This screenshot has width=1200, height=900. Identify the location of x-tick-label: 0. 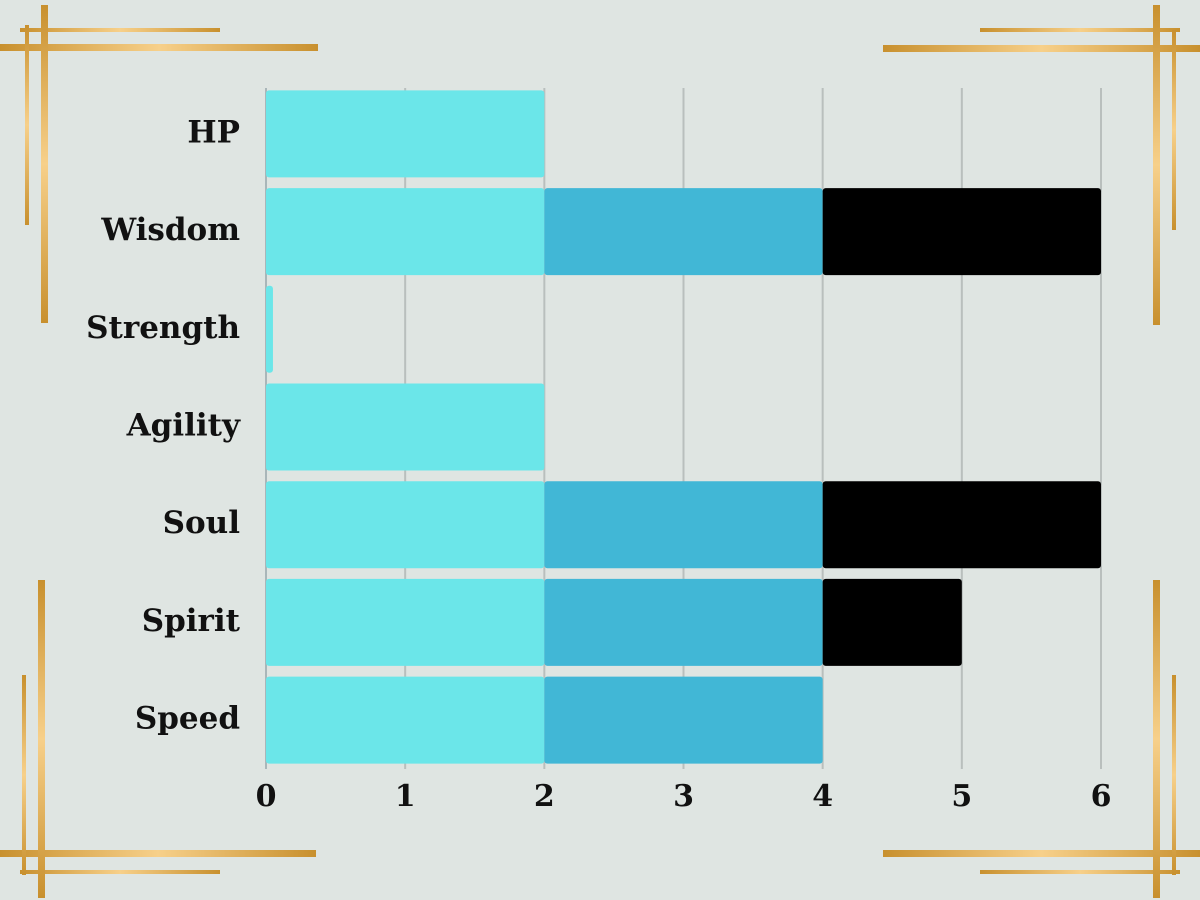
(266, 796).